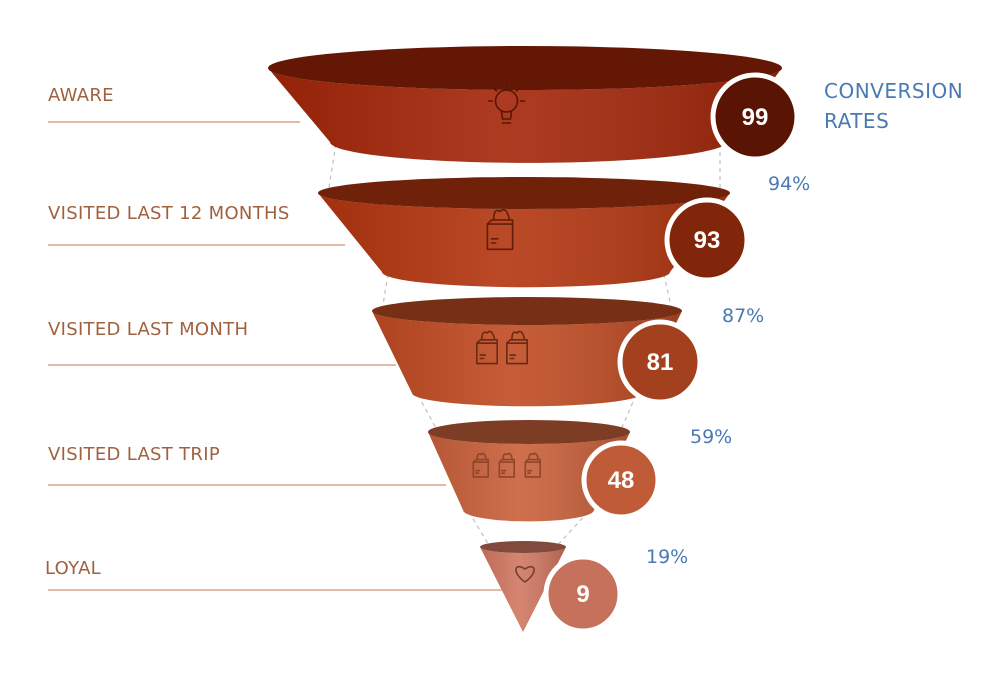  What do you see at coordinates (506, 465) in the screenshot?
I see `three-grocery-bags-icon` at bounding box center [506, 465].